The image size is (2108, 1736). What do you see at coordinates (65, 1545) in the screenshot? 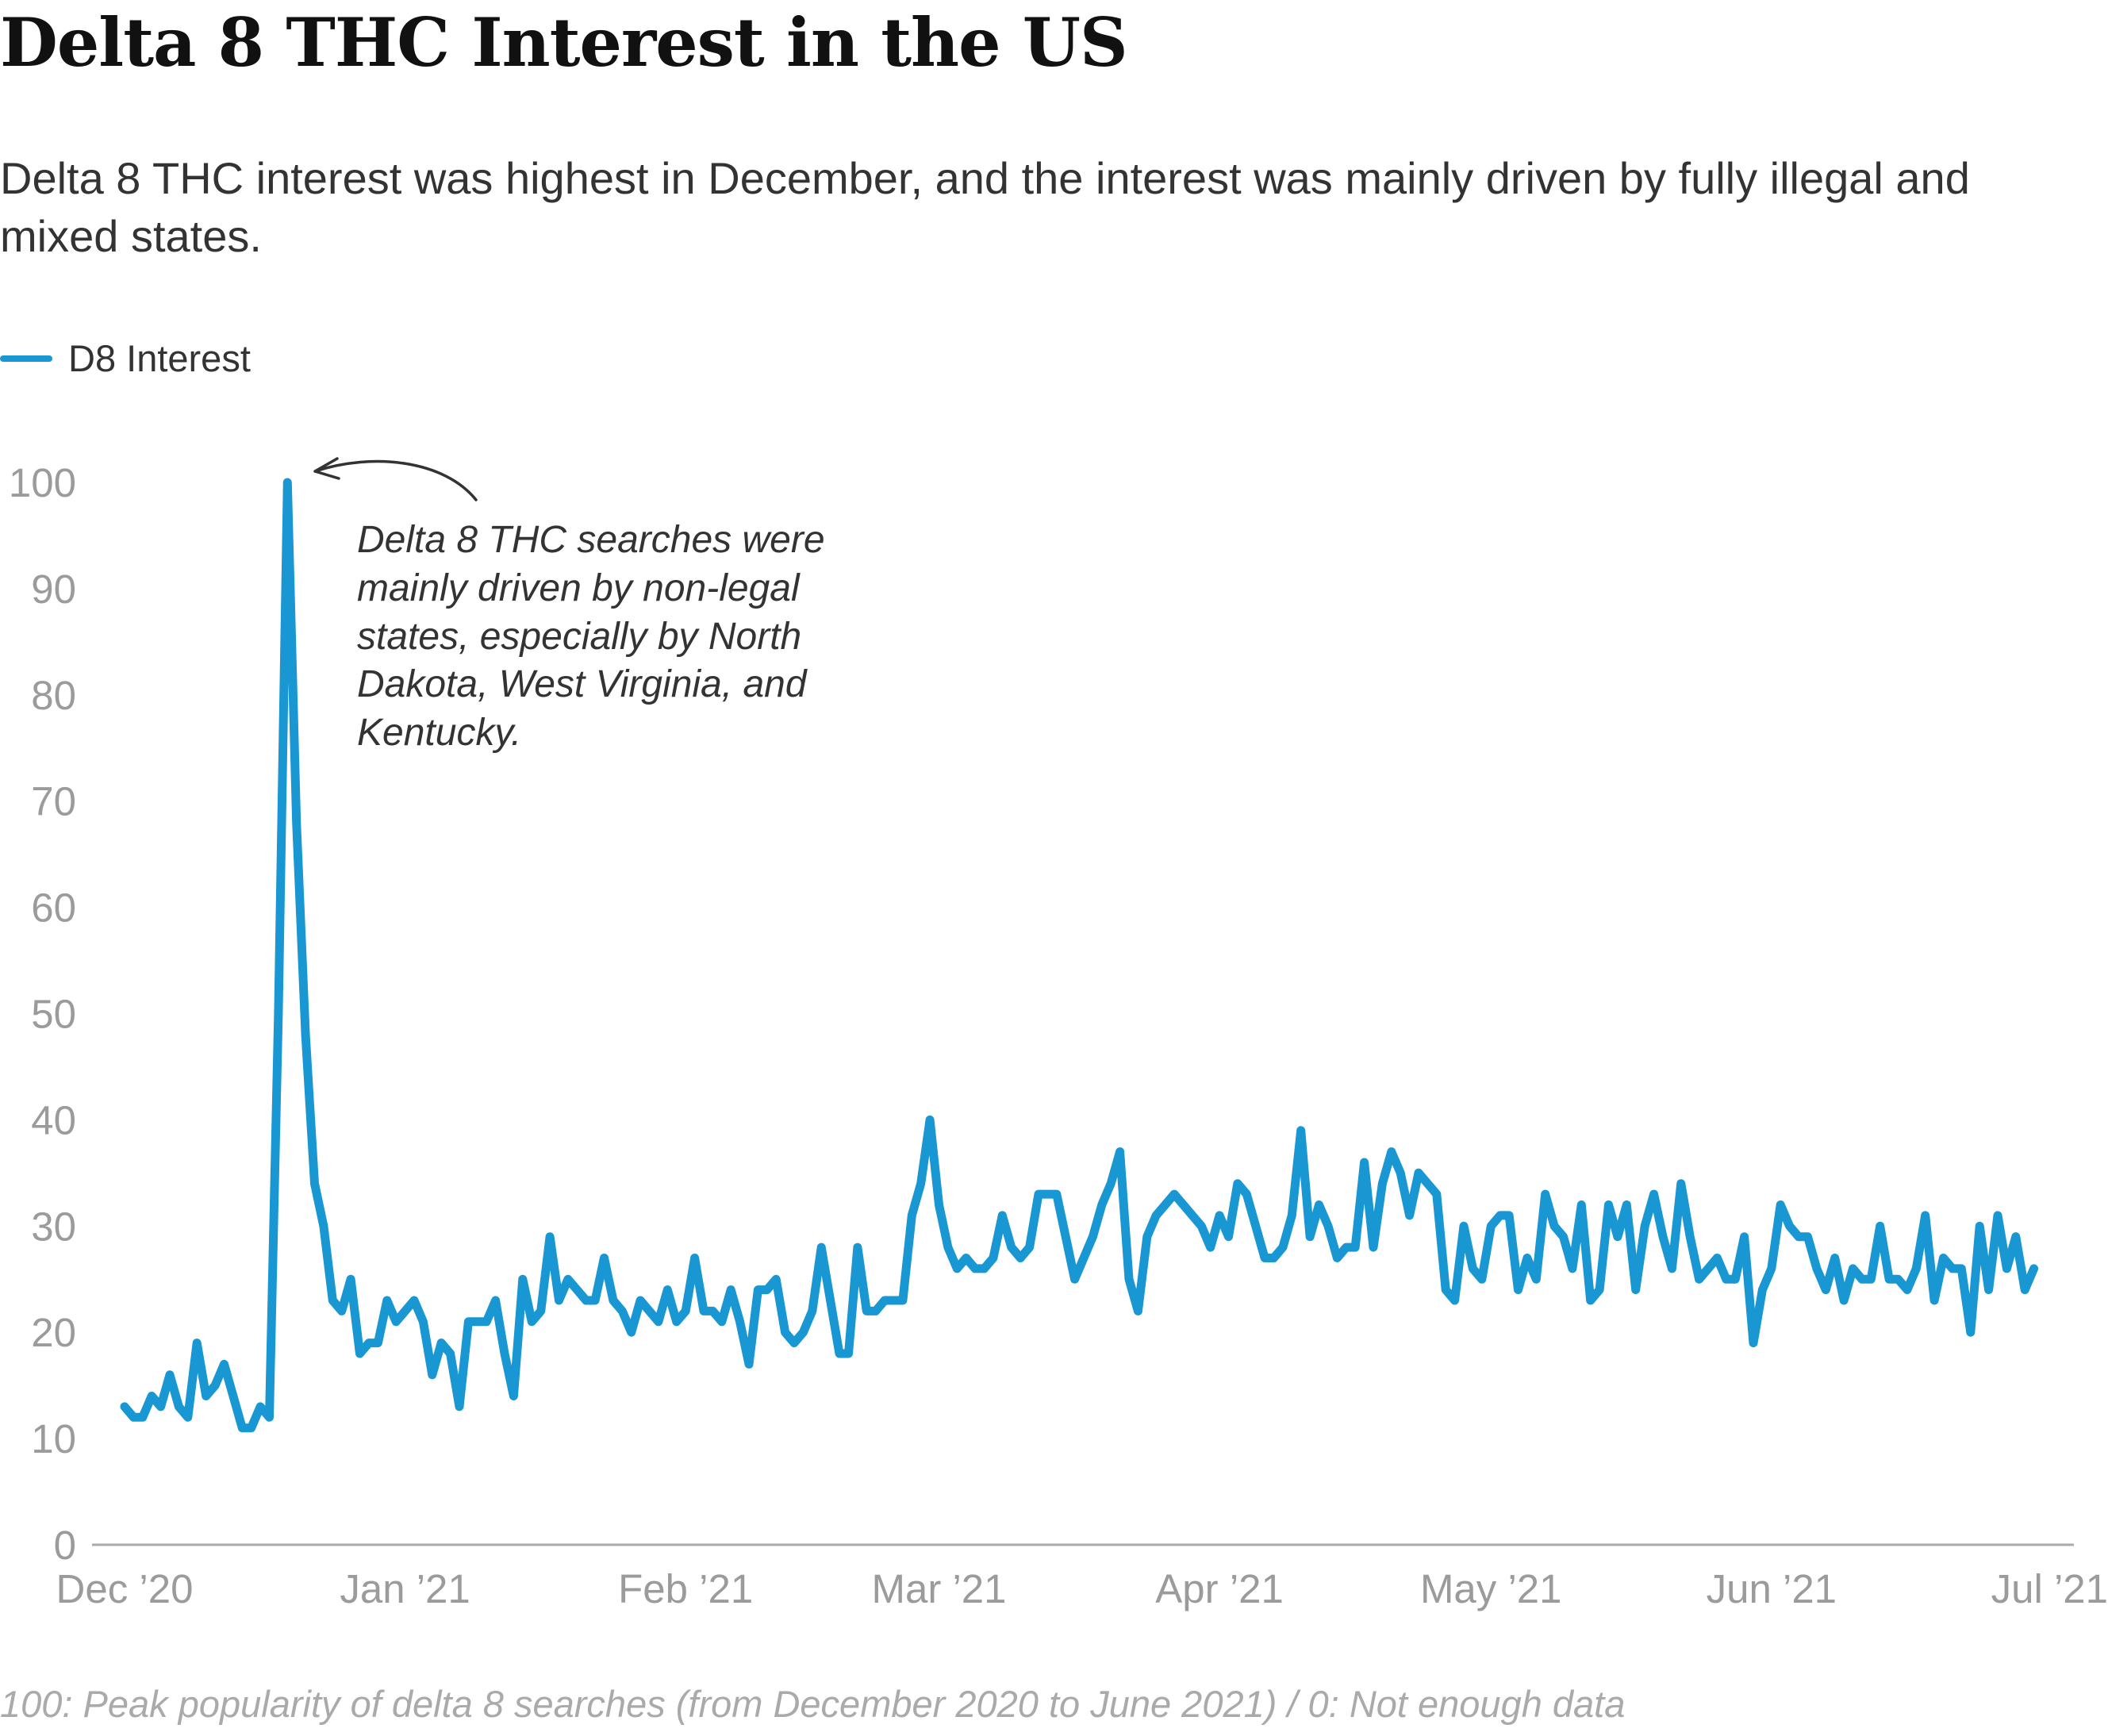
I see `y-tick-label: 0` at bounding box center [65, 1545].